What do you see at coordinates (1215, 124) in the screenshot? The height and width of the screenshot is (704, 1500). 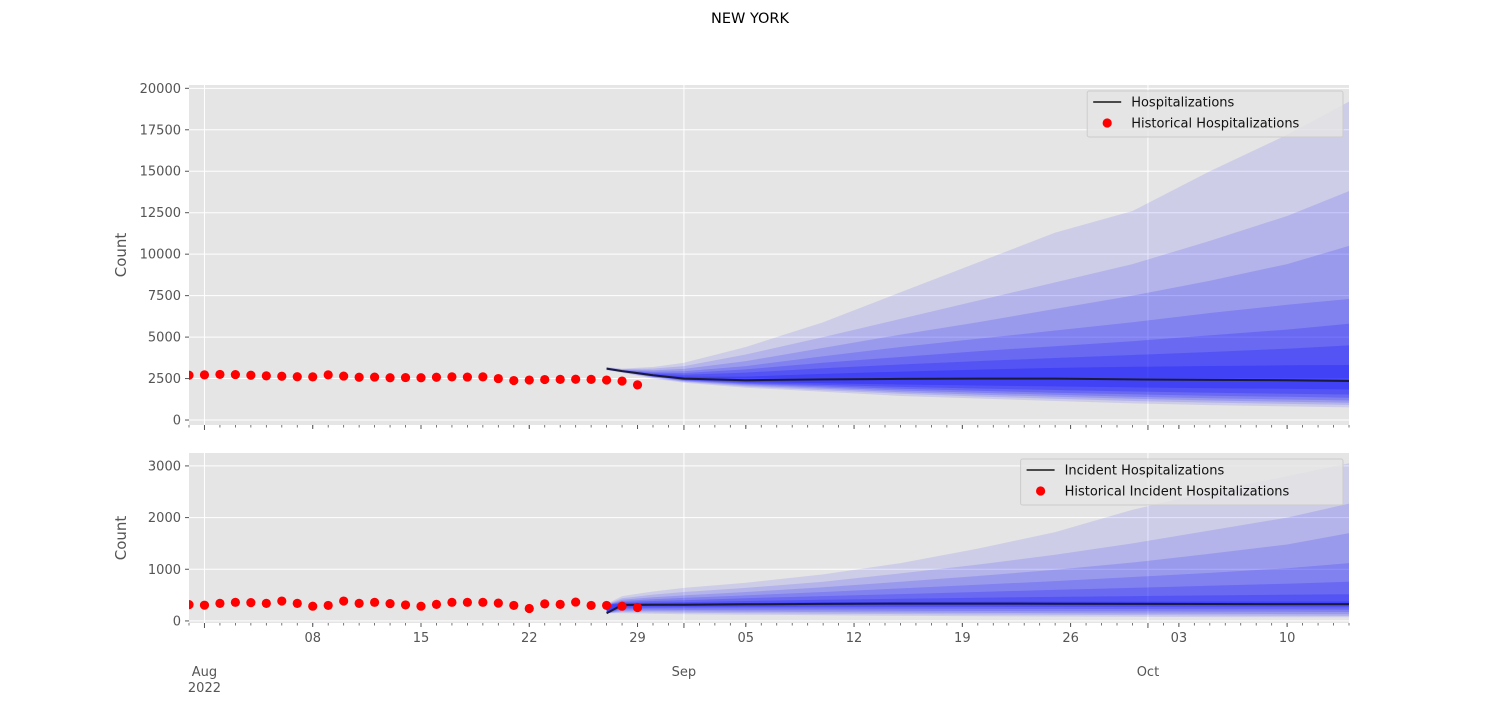 I see `legend-label: Historical Hospitalizations` at bounding box center [1215, 124].